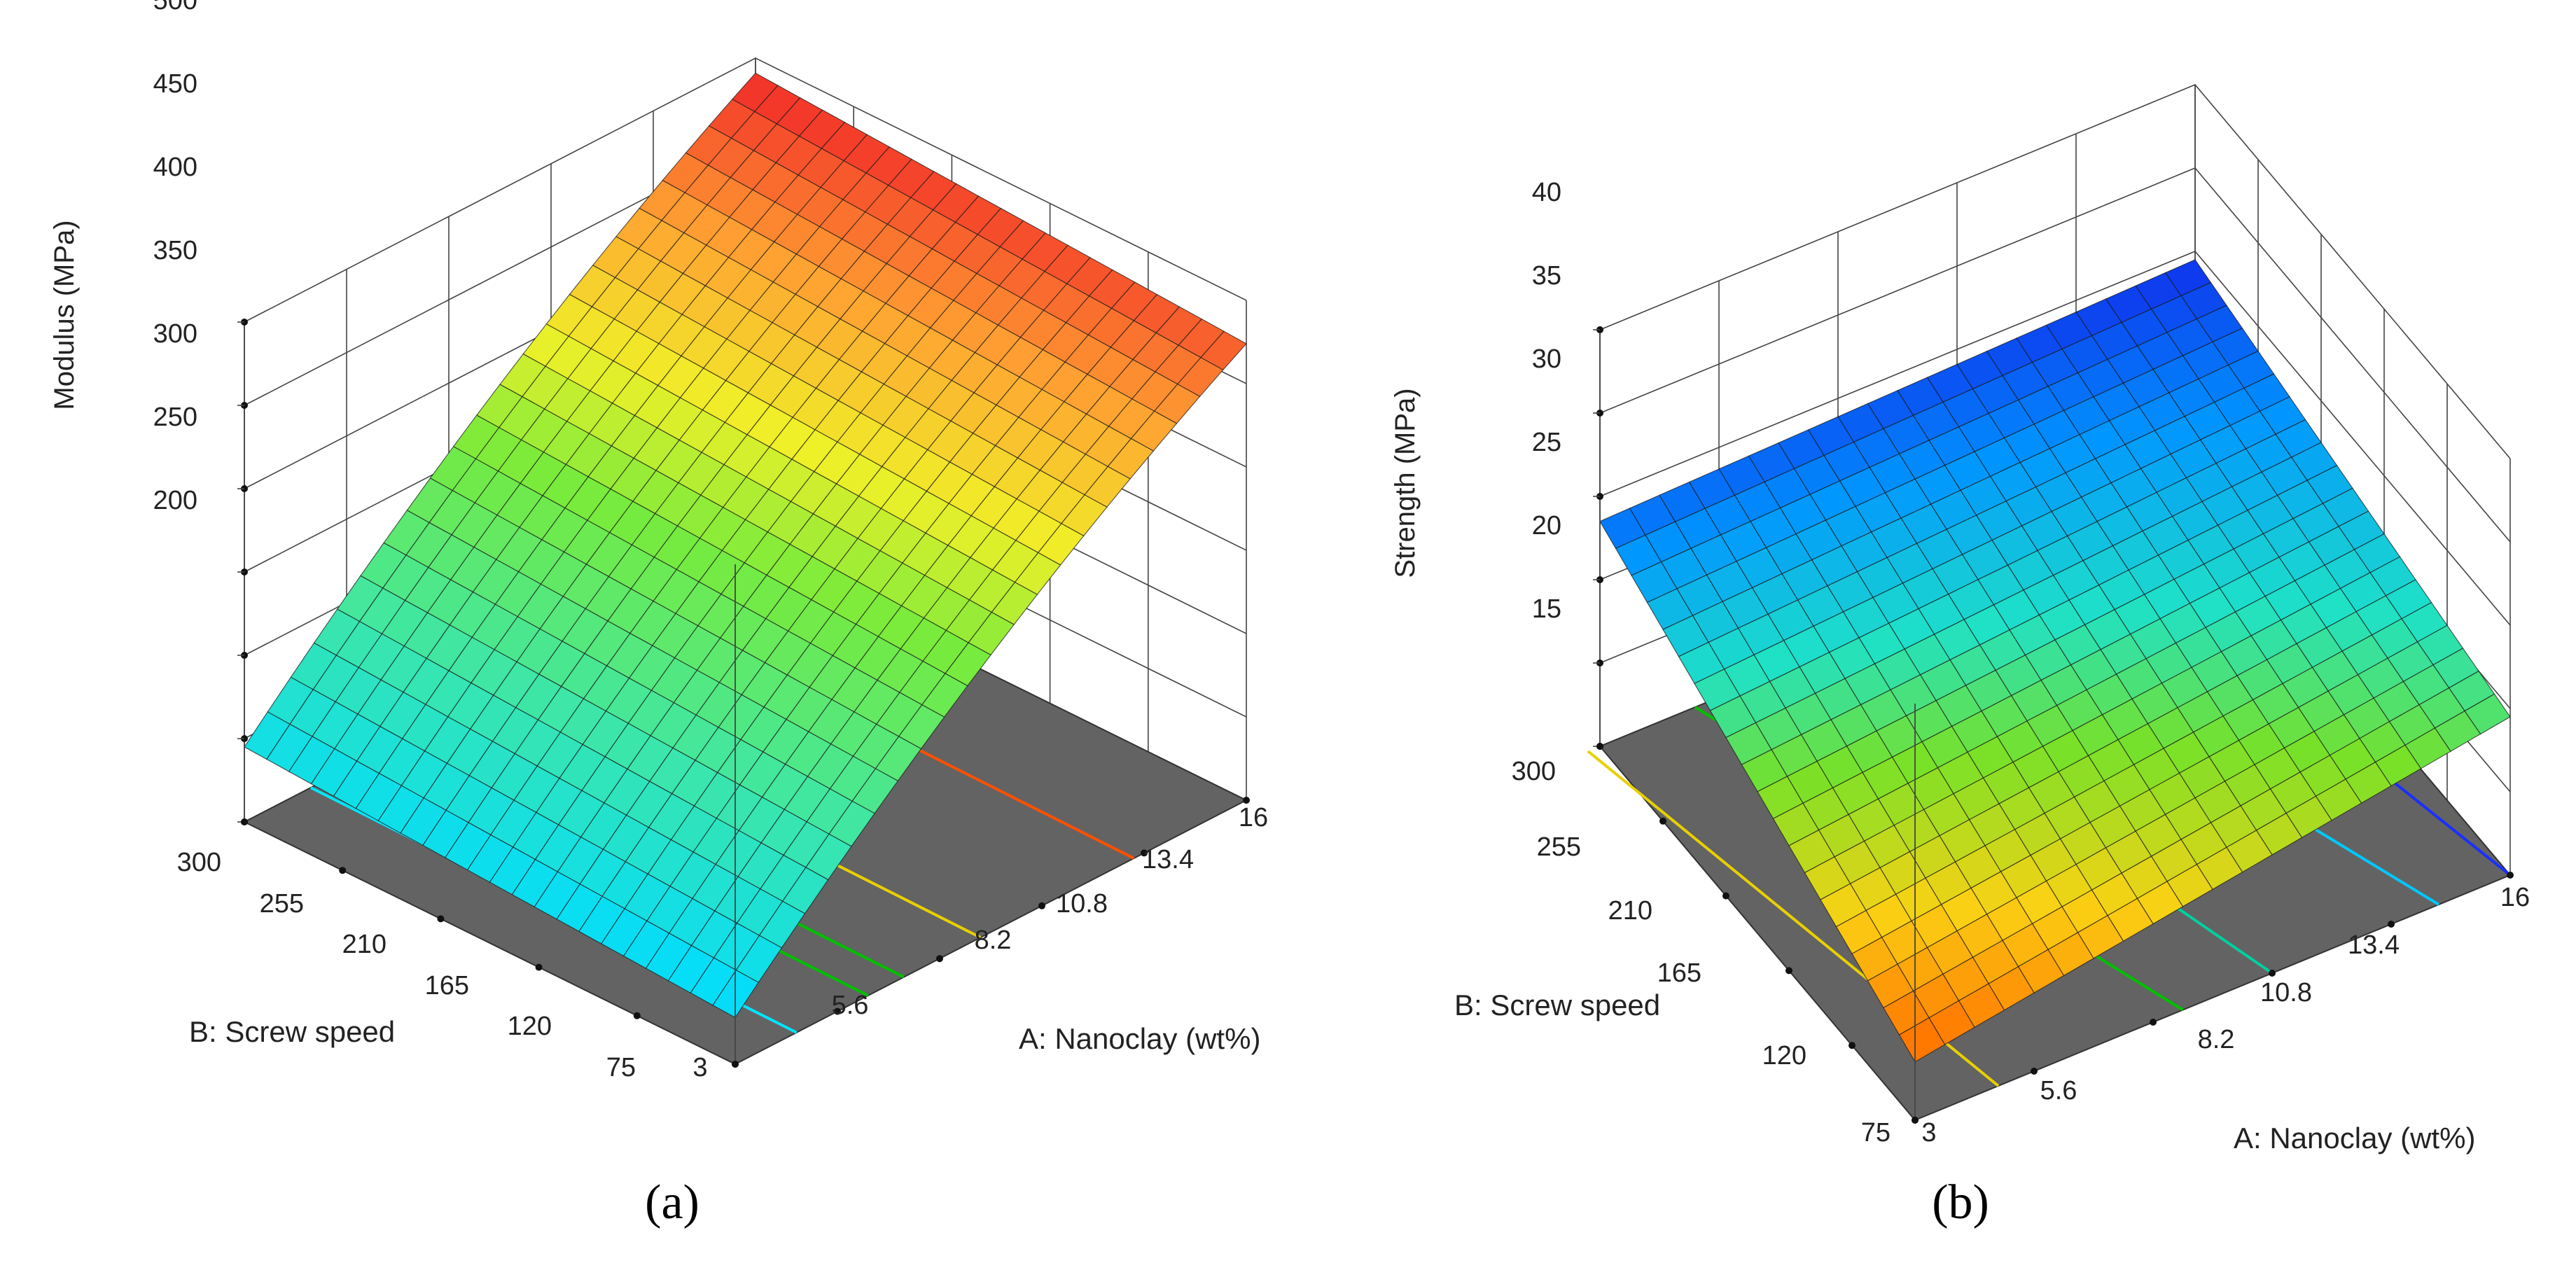 Image resolution: width=2576 pixels, height=1263 pixels. Describe the element at coordinates (1546, 359) in the screenshot. I see `panel-b-ztick: 30` at that location.